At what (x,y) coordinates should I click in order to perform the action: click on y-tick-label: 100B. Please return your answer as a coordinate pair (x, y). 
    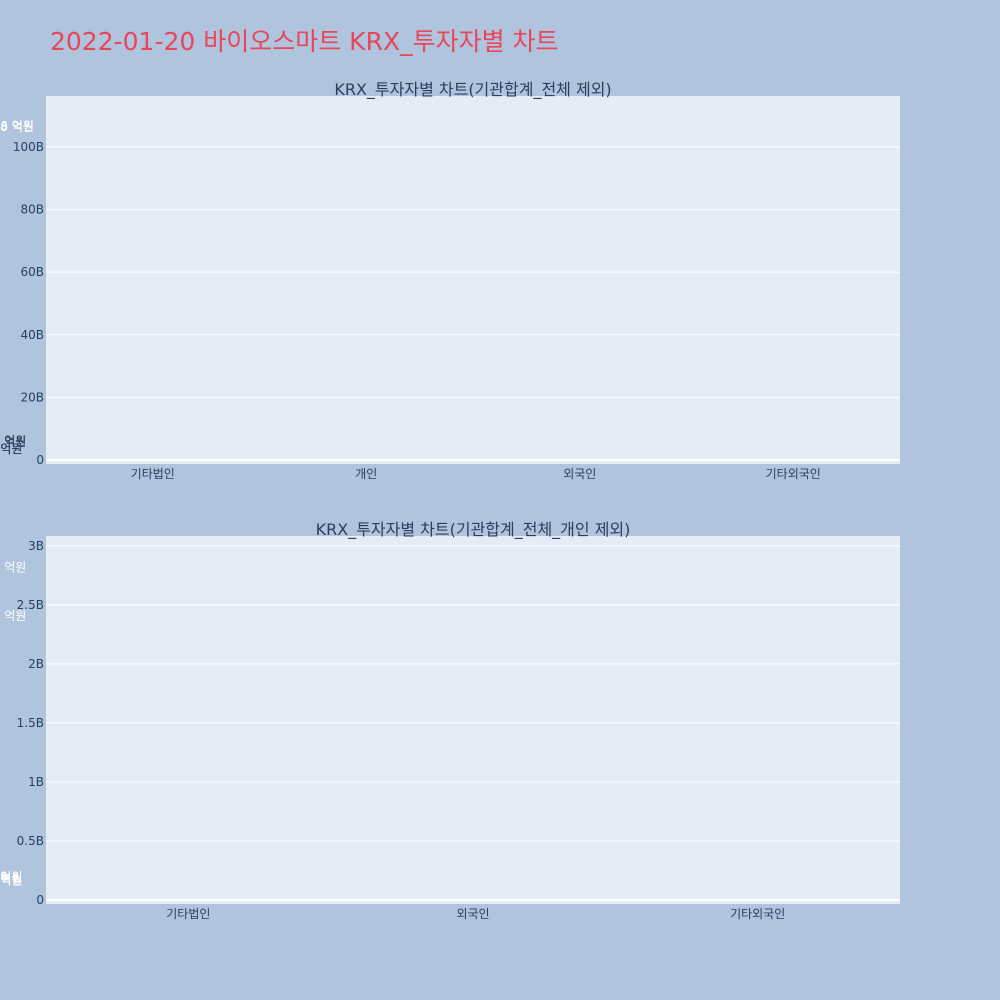
    Looking at the image, I should click on (28, 147).